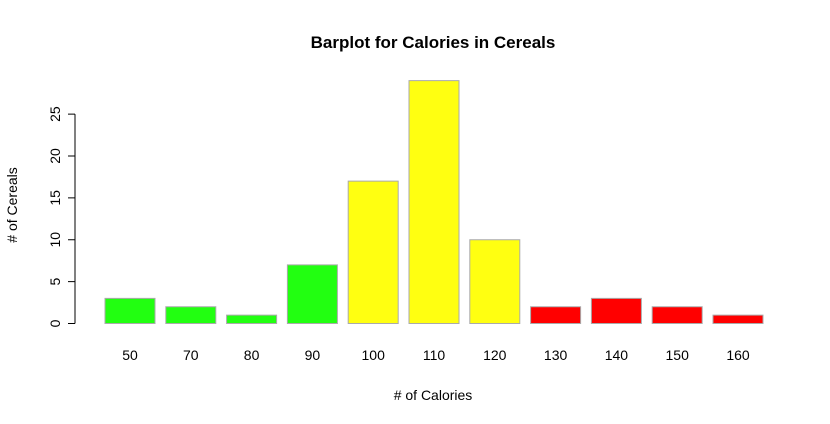 The image size is (830, 424). What do you see at coordinates (433, 42) in the screenshot?
I see `chart-title: Barplot for Calories in Cereals` at bounding box center [433, 42].